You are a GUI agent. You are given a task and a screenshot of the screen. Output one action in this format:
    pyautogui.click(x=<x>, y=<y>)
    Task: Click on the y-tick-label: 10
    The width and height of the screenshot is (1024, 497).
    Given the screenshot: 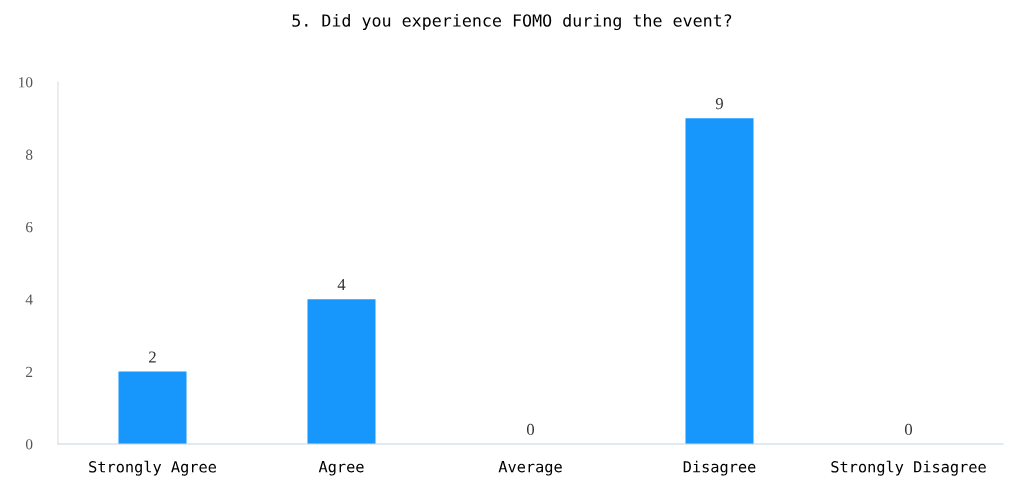 What is the action you would take?
    pyautogui.click(x=26, y=82)
    